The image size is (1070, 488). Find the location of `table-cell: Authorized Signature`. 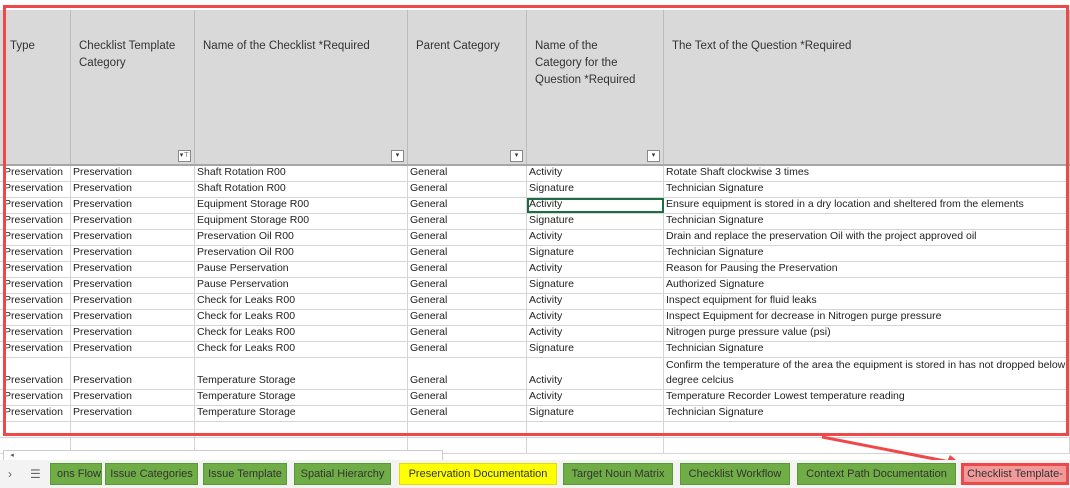

table-cell: Authorized Signature is located at coordinates (867, 285).